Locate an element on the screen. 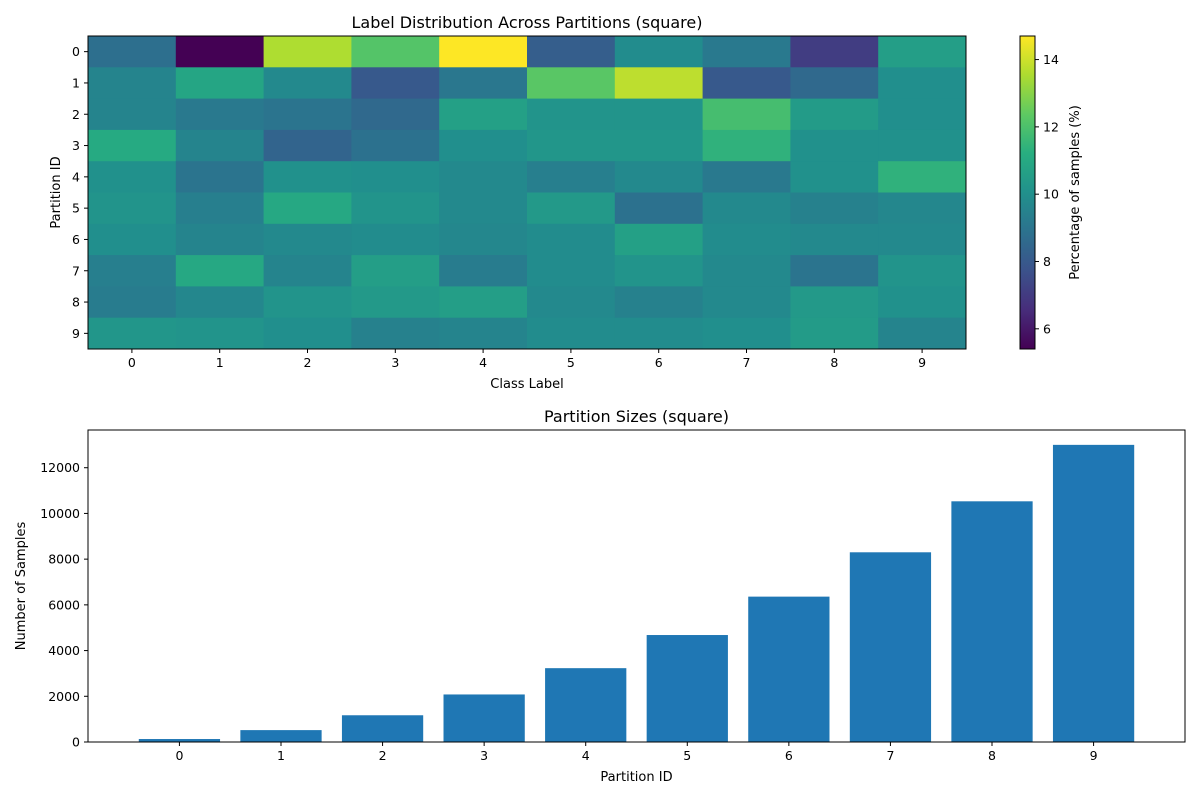 The image size is (1200, 800). heatmap-x-tick-label: 8 is located at coordinates (834, 362).